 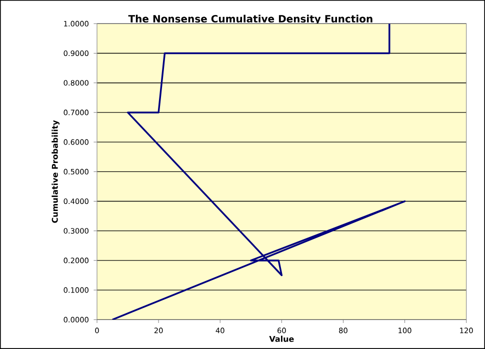 I want to click on chart-title: The Nonsense Cumulative Density Function, so click(x=250, y=19).